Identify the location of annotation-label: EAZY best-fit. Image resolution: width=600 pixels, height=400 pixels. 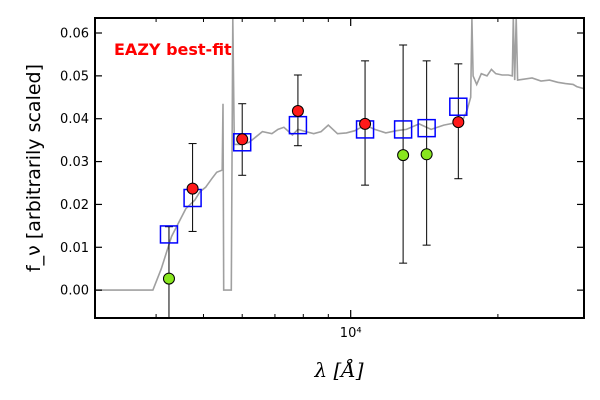
(173, 49).